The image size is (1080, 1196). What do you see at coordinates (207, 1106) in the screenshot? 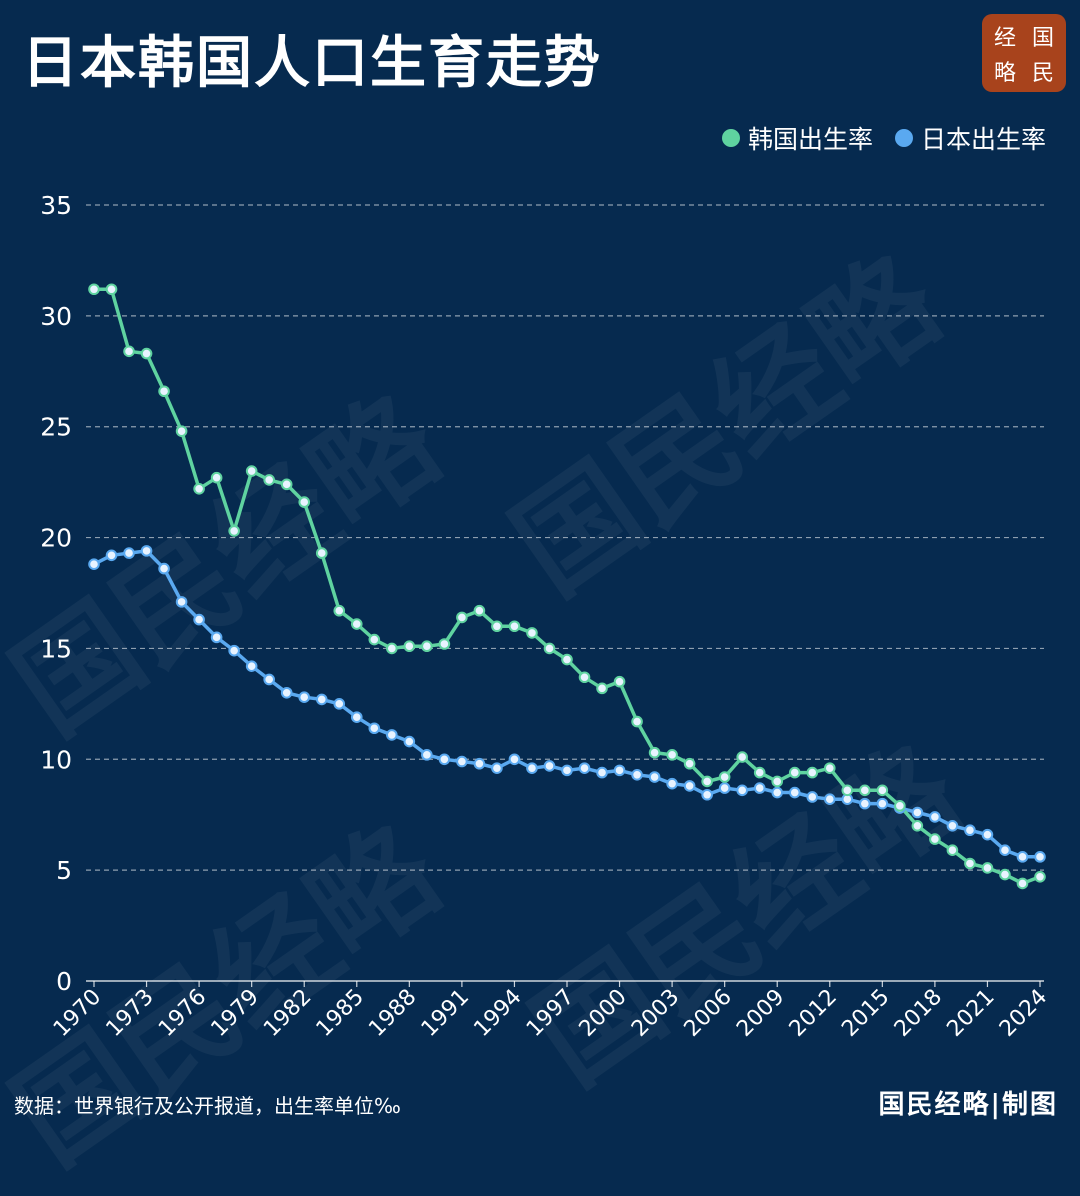
I see `data-source-note: 数据：世界银行及公开报道，出生率单位‰` at bounding box center [207, 1106].